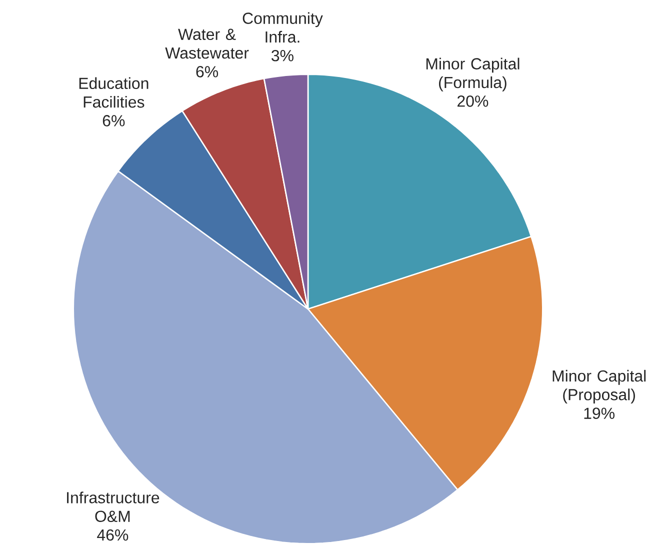 The width and height of the screenshot is (670, 557). What do you see at coordinates (473, 75) in the screenshot?
I see `slice-label: Minor Capital (Formula)` at bounding box center [473, 75].